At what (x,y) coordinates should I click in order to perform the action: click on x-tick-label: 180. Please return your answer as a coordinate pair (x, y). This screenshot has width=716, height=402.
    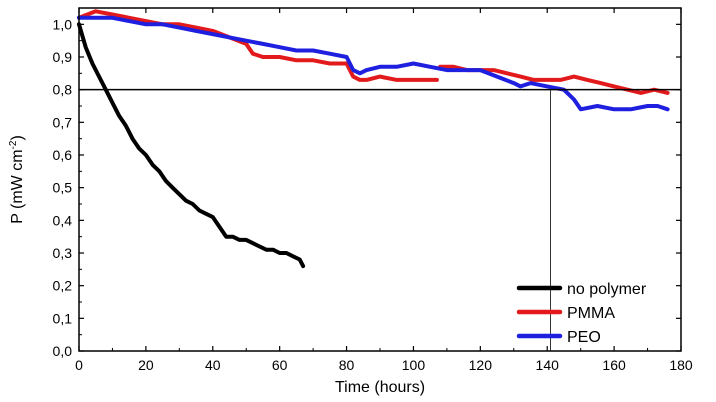
    Looking at the image, I should click on (681, 365).